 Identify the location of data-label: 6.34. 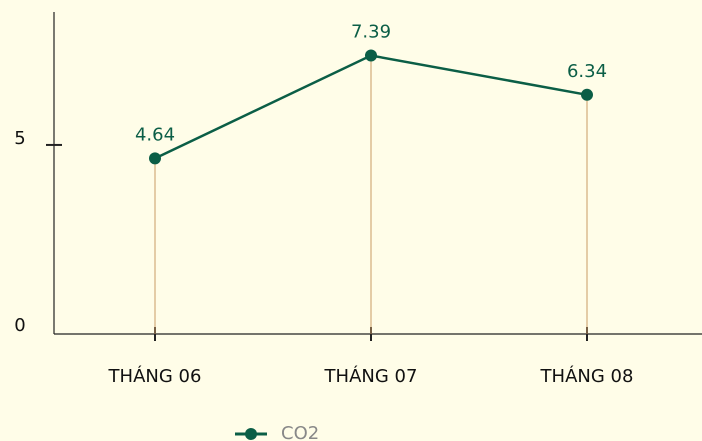
(587, 71).